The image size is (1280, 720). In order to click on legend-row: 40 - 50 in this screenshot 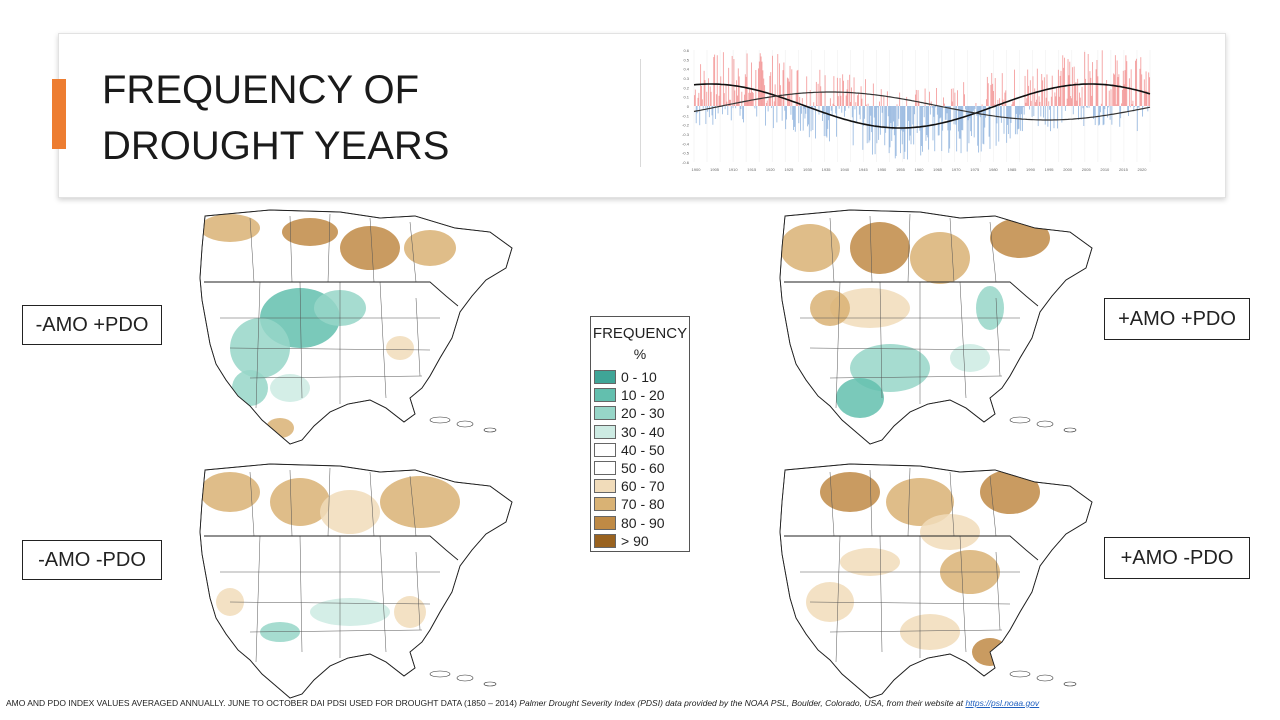, I will do `click(640, 450)`.